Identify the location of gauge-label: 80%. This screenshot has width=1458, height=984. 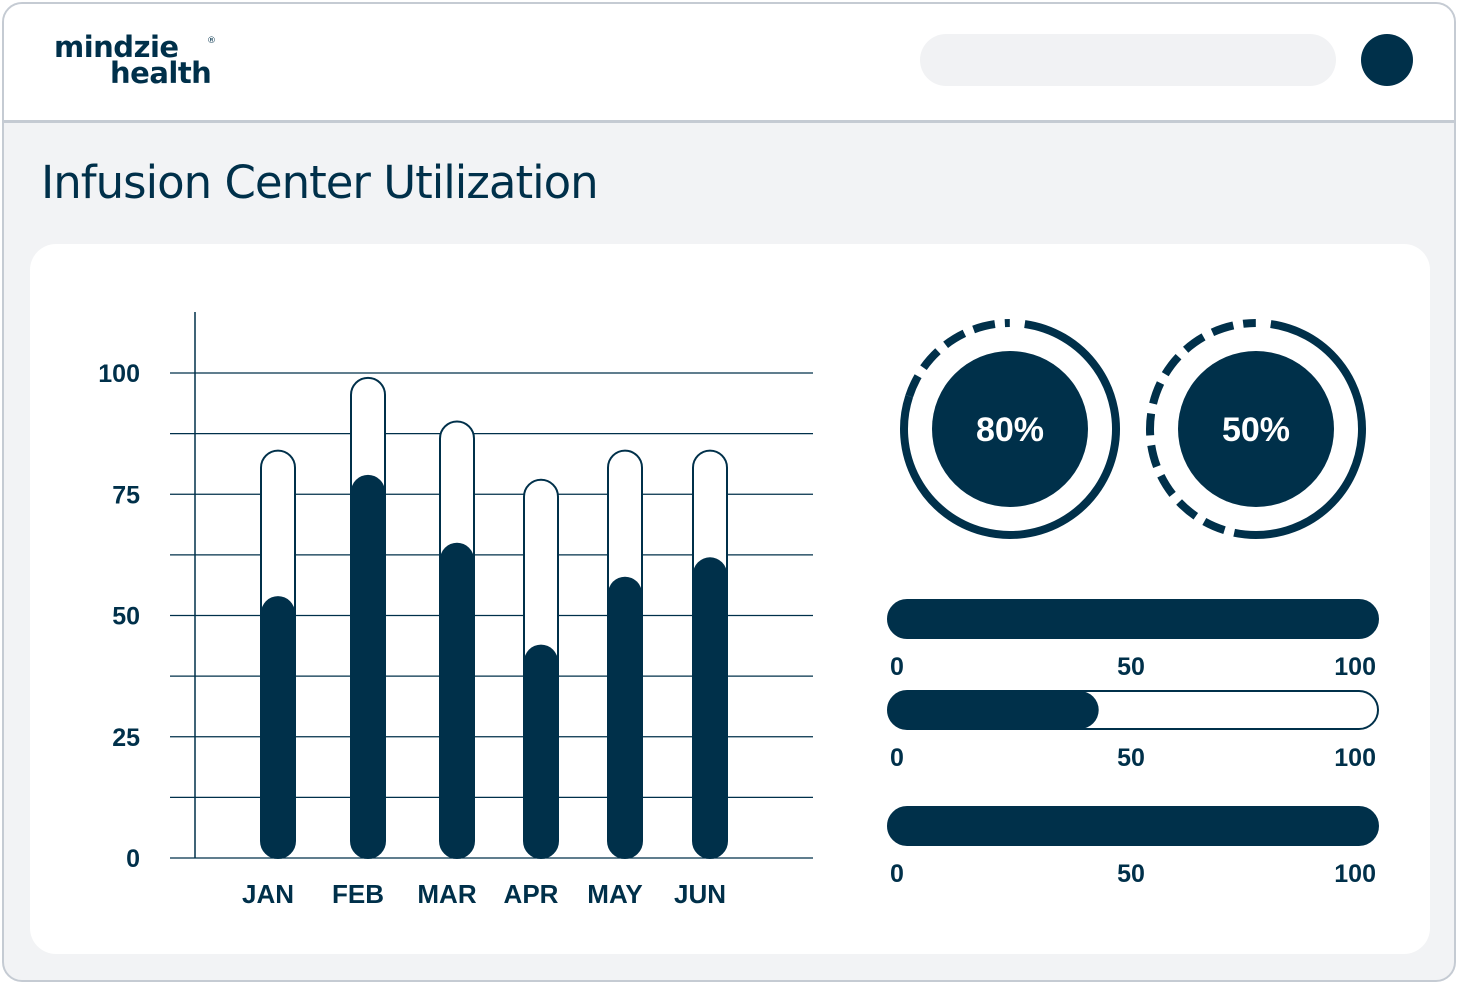
(1010, 430).